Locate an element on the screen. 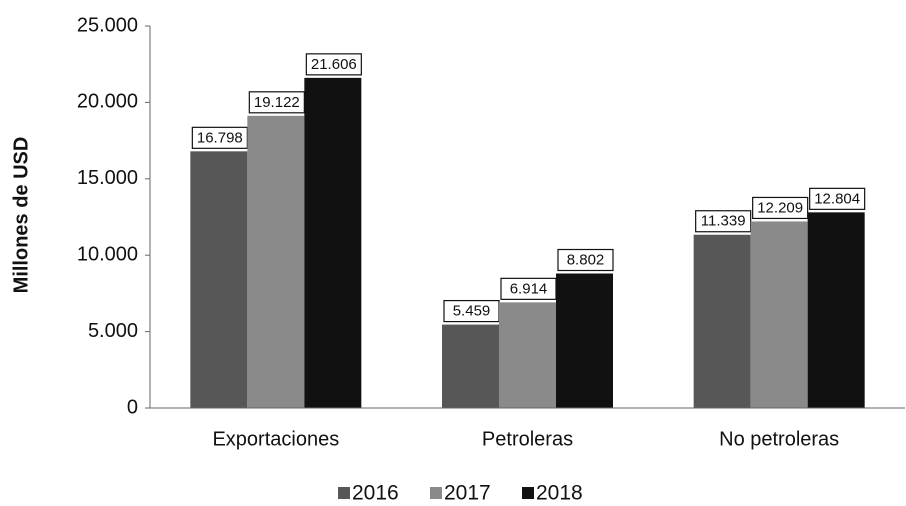 This screenshot has width=906, height=506. y-tick-label: 5.000 is located at coordinates (113, 331).